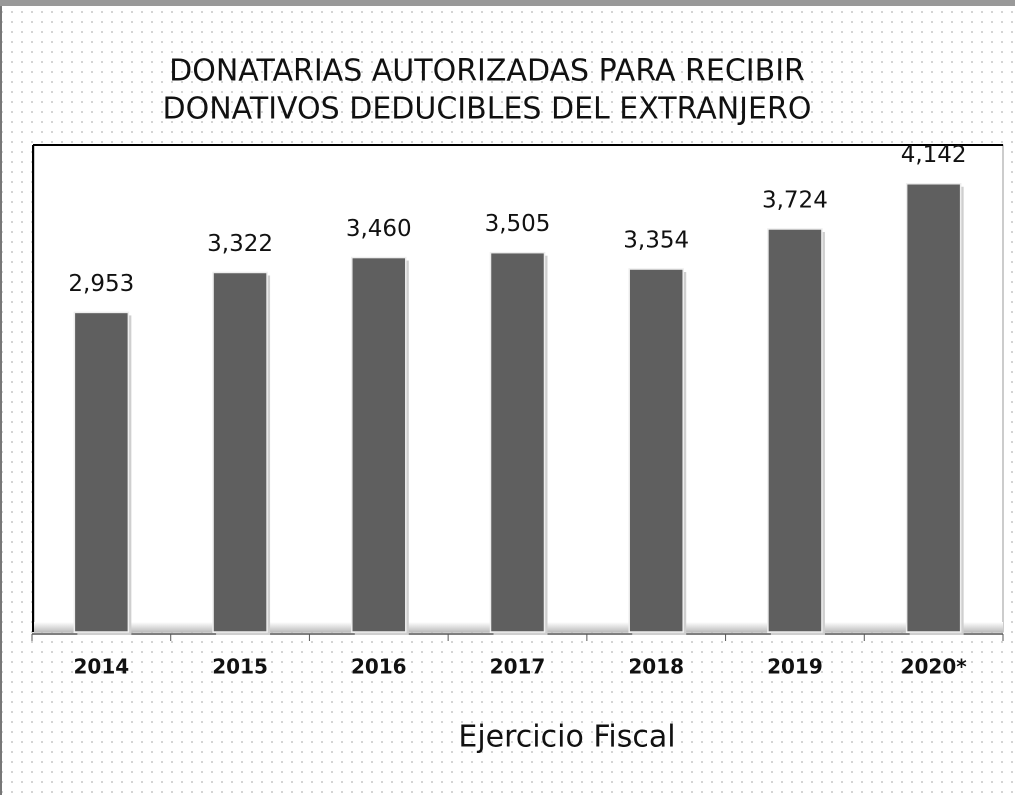  What do you see at coordinates (507, 3) in the screenshot?
I see `frame-top` at bounding box center [507, 3].